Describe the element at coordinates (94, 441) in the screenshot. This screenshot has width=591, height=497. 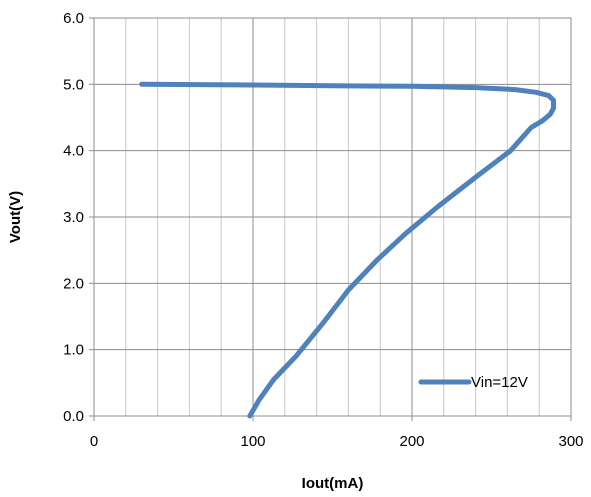
I see `x-tick-label: 0` at that location.